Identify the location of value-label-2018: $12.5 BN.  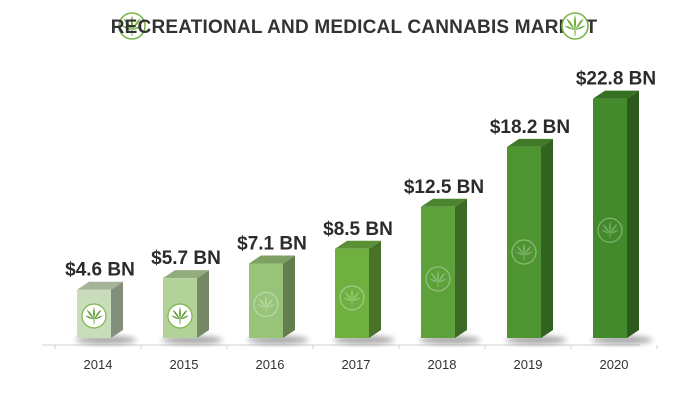
(444, 187).